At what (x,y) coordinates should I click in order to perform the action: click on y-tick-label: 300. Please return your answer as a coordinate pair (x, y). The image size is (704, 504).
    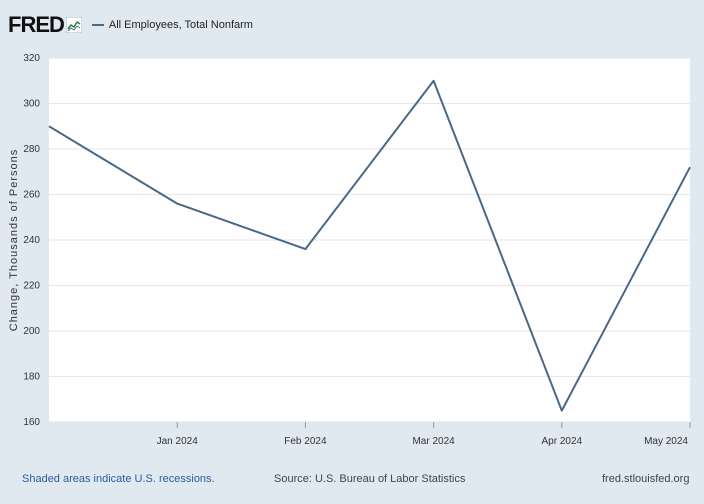
    Looking at the image, I should click on (31, 104).